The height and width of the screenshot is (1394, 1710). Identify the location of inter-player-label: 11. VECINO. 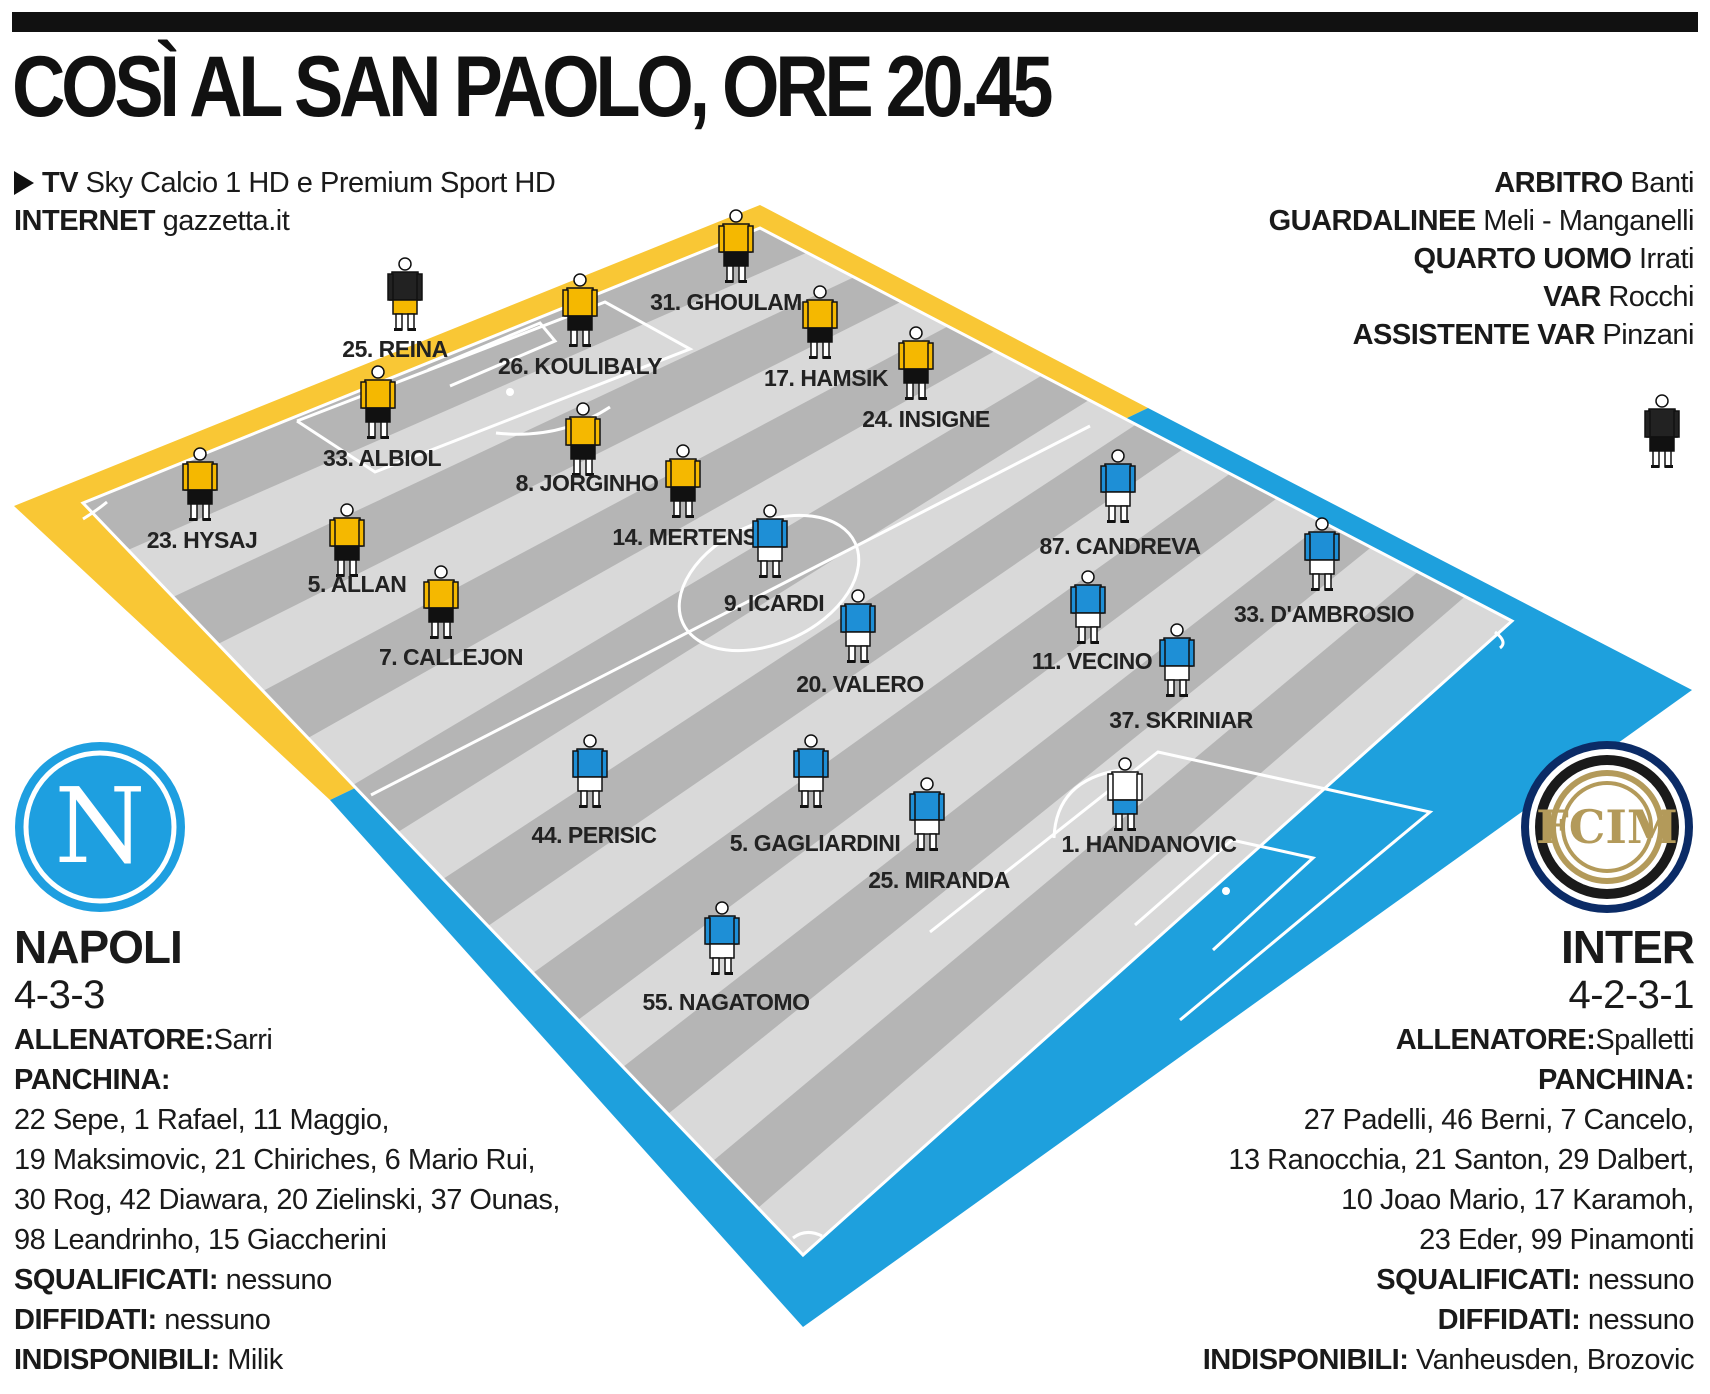
(1092, 661).